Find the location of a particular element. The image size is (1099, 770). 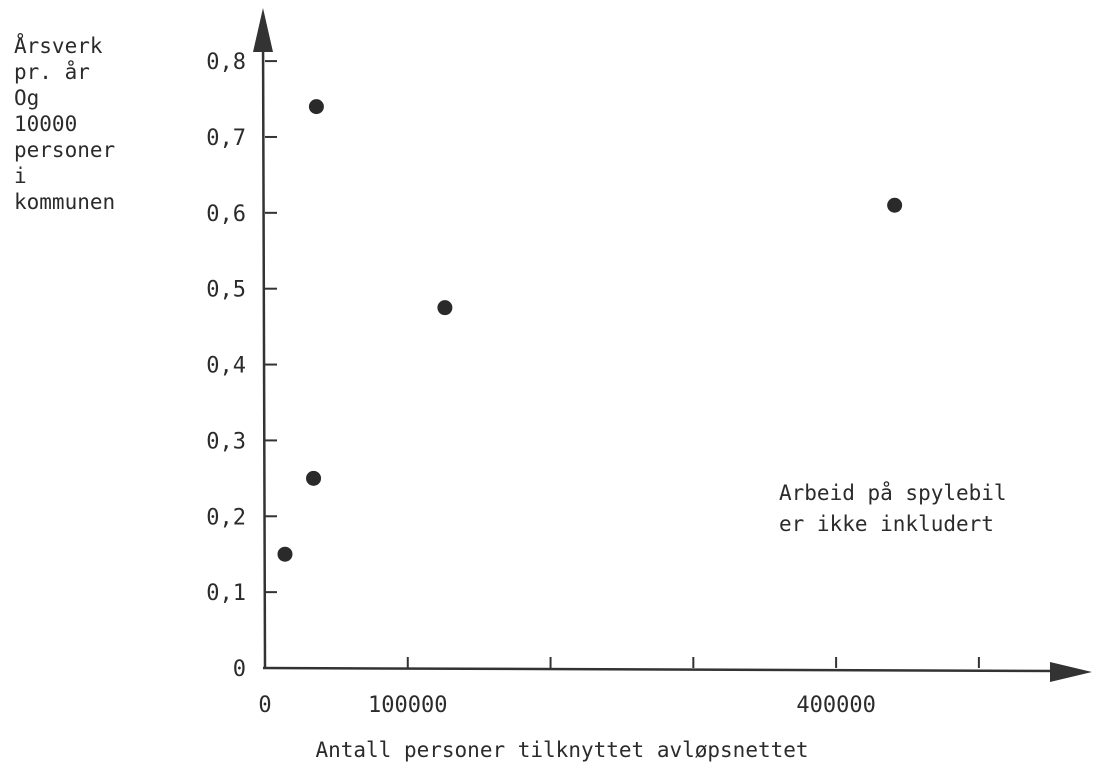

y-tick-label: 0,3 is located at coordinates (226, 441).